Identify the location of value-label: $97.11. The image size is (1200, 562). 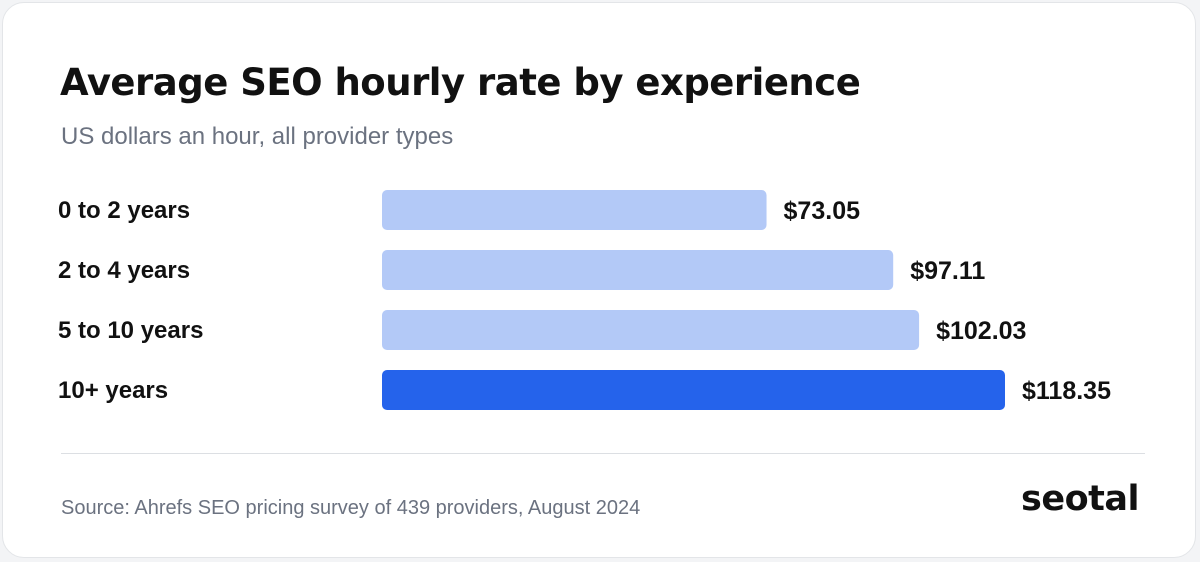
(947, 271).